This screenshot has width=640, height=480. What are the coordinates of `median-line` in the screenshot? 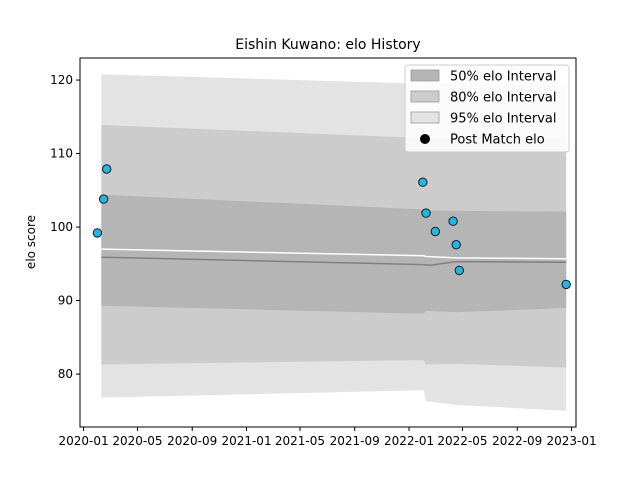 It's located at (334, 261).